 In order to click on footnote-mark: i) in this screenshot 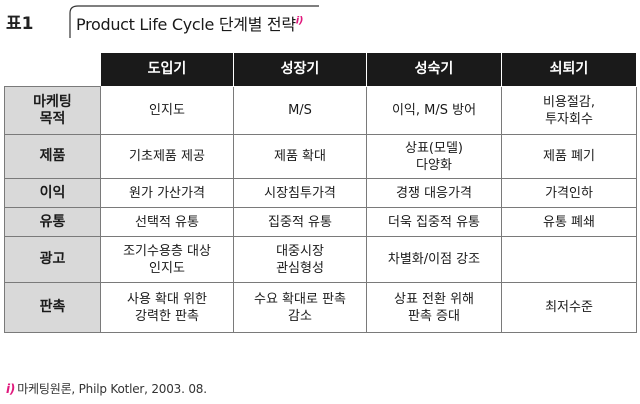, I will do `click(11, 389)`.